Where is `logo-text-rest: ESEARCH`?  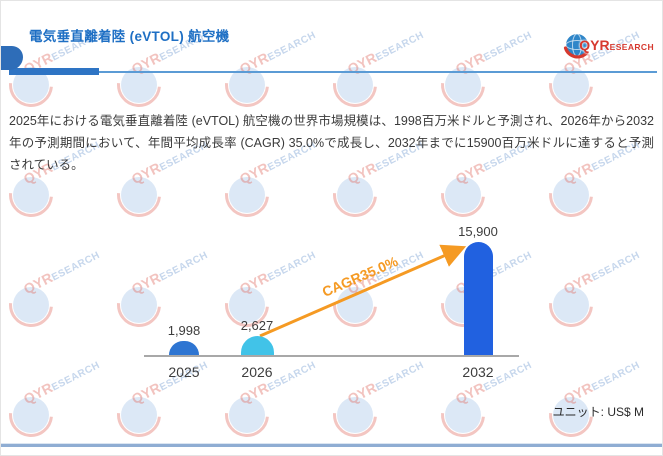
logo-text-rest: ESEARCH is located at coordinates (631, 47).